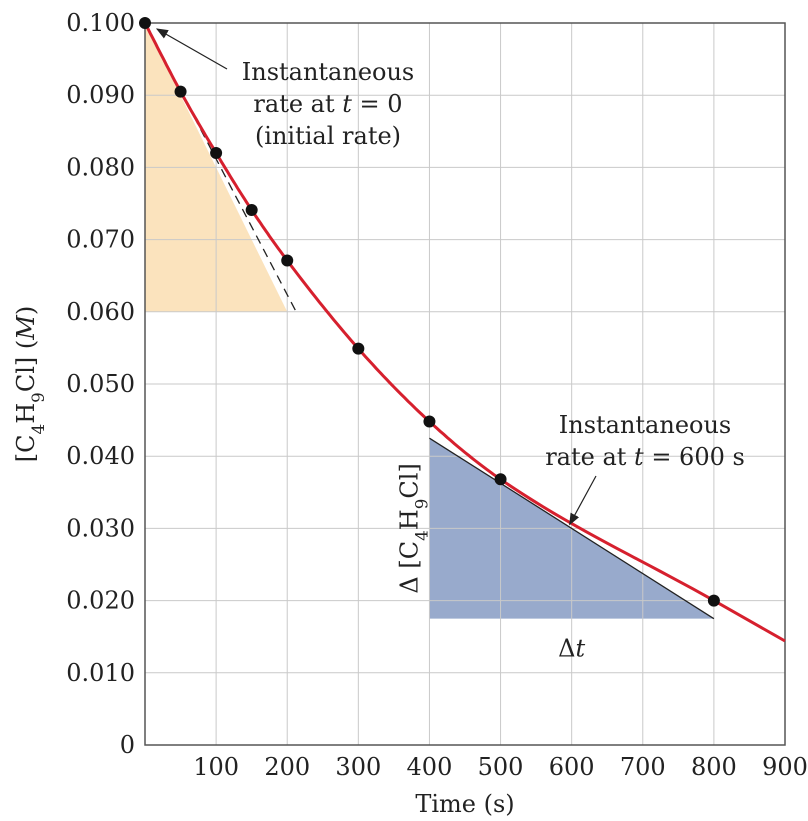  What do you see at coordinates (413, 528) in the screenshot?
I see `delta-concentration-label: Δ [C4H9Cl]` at bounding box center [413, 528].